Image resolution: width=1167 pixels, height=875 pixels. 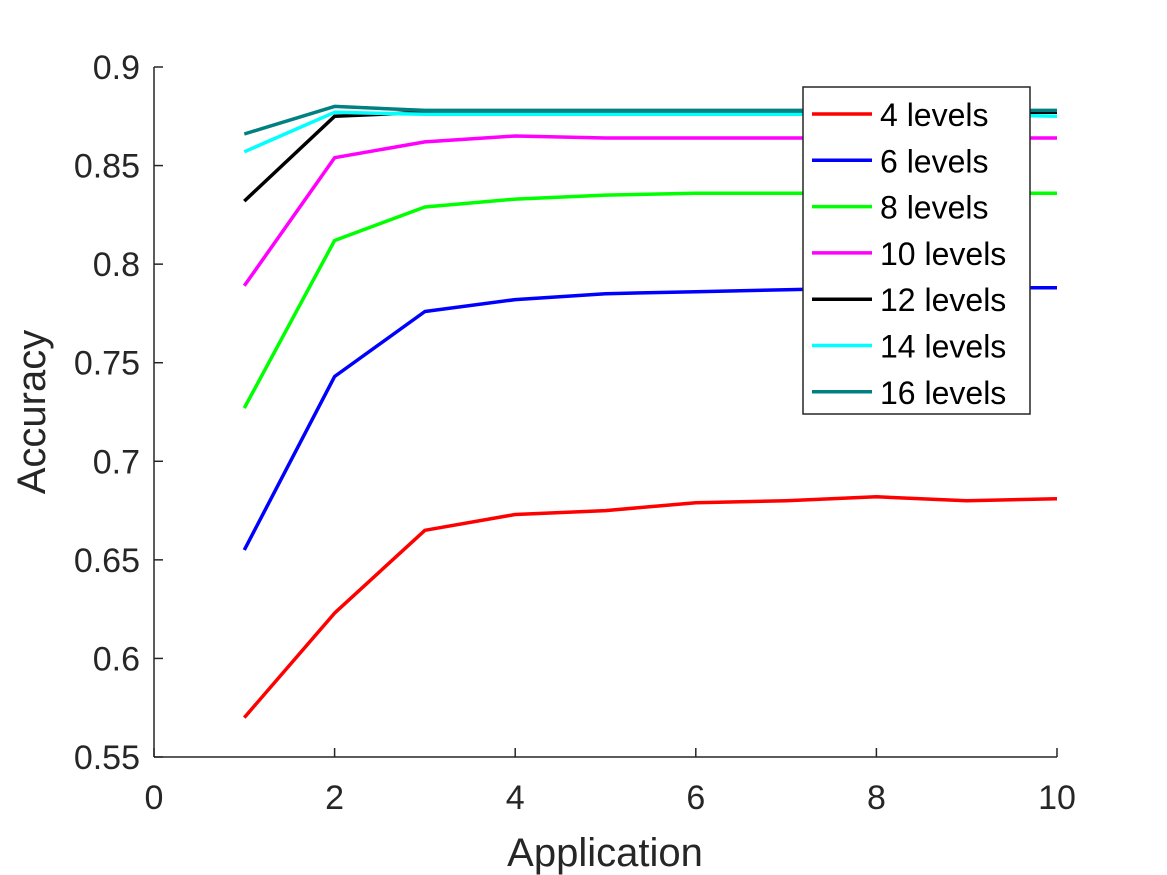 I want to click on x-tick-label: 6, so click(x=695, y=798).